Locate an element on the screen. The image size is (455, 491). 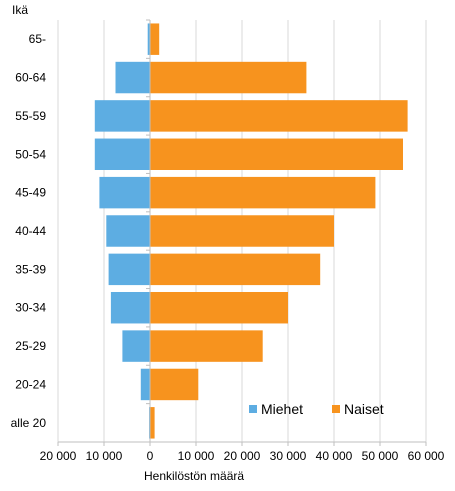
y-tick-label-8: 25-29 is located at coordinates (30, 346).